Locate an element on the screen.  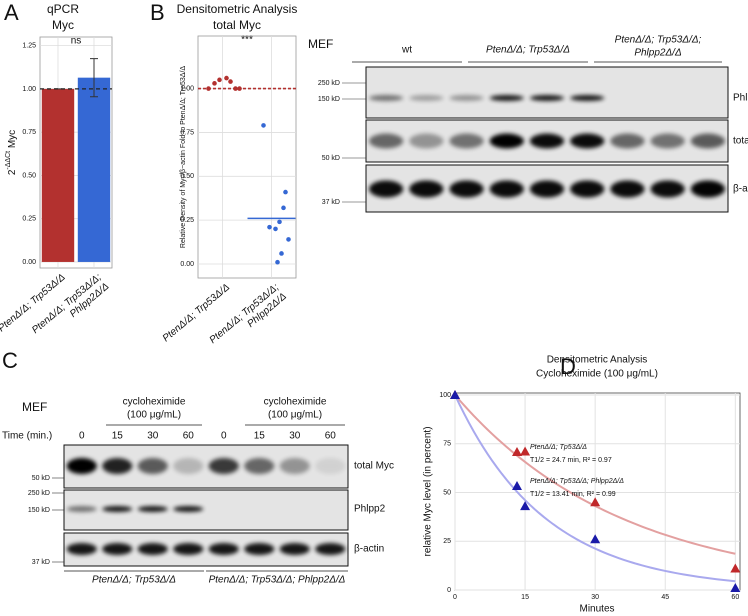
row-label: total Myc is located at coordinates (374, 466).